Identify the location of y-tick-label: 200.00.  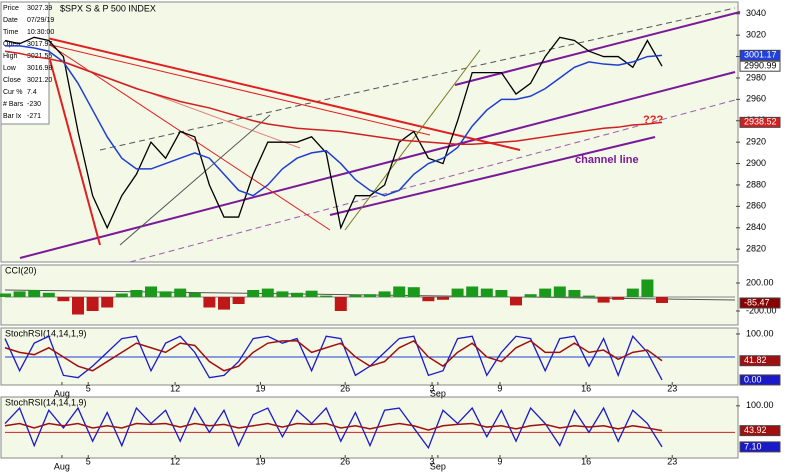
(760, 282).